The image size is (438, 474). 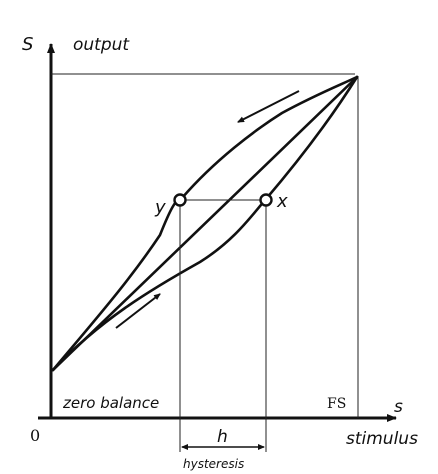 What do you see at coordinates (382, 439) in the screenshot?
I see `x-axis-name: stimulus` at bounding box center [382, 439].